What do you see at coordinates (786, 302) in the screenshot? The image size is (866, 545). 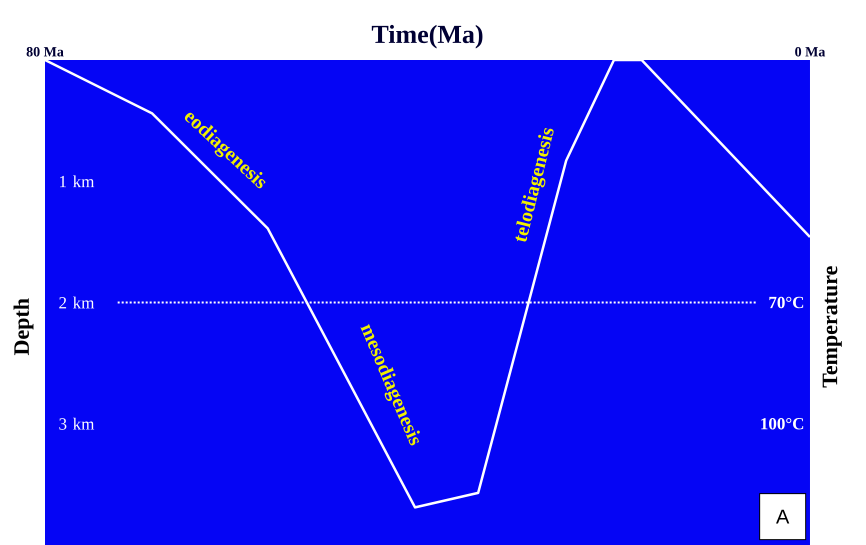 I see `y2-tick-label: 70°C` at bounding box center [786, 302].